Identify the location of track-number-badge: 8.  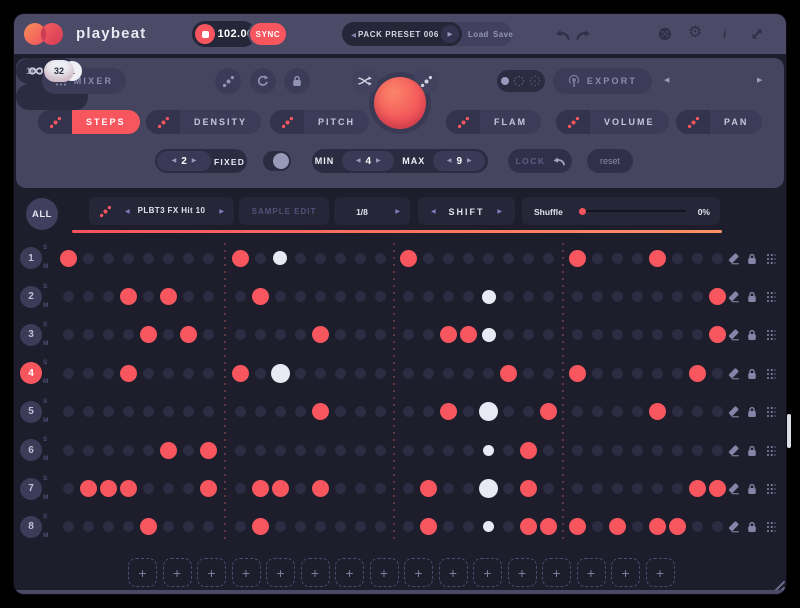
(31, 526).